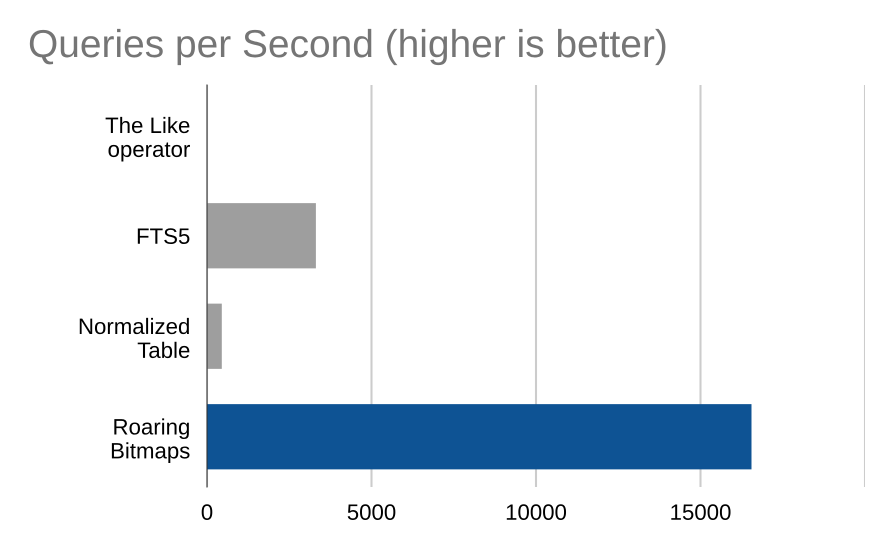 The width and height of the screenshot is (892, 550). What do you see at coordinates (536, 512) in the screenshot?
I see `x-tick-label: 10000` at bounding box center [536, 512].